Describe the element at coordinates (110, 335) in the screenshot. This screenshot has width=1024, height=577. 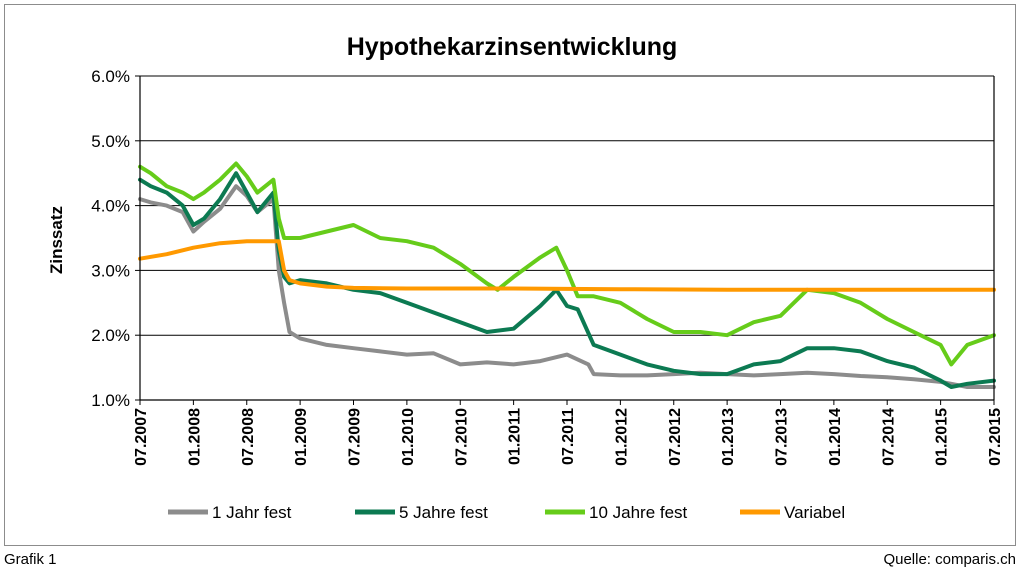
I see `y-tick-label: 2.0%` at that location.